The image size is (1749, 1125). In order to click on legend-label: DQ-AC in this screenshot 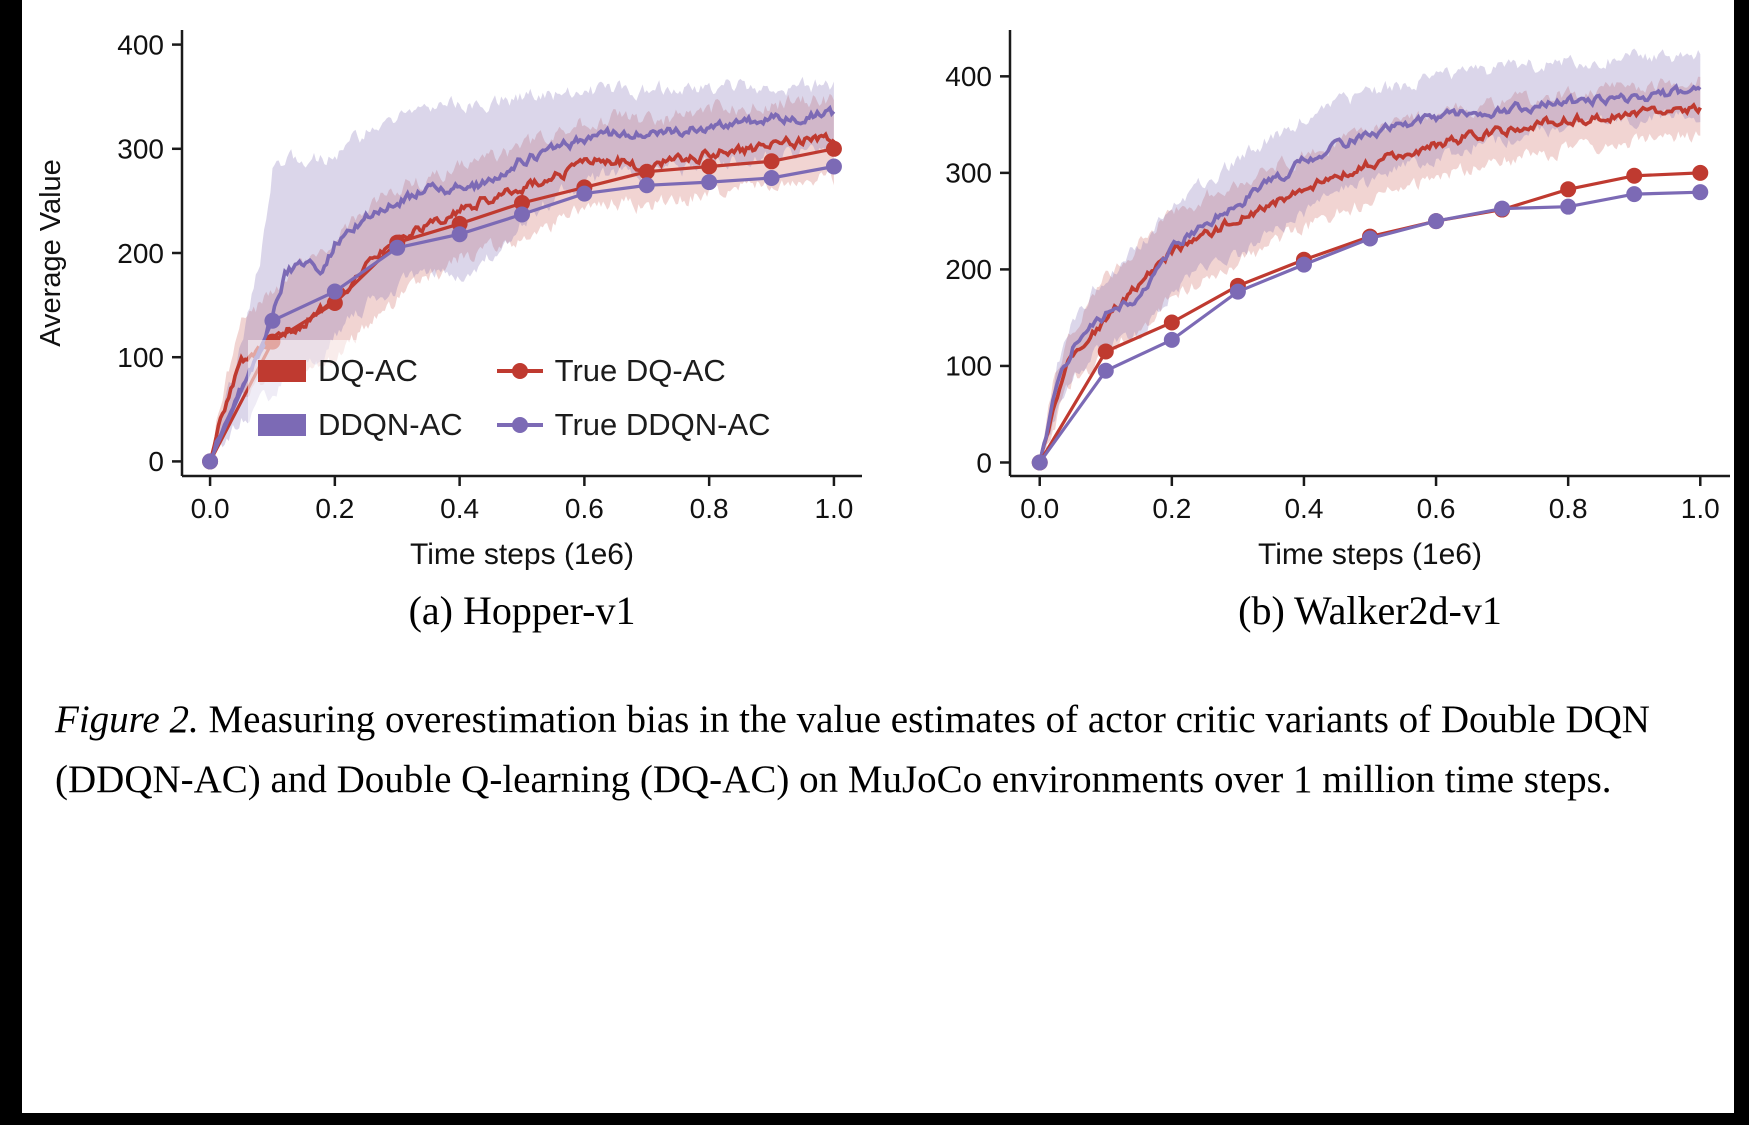, I will do `click(368, 370)`.